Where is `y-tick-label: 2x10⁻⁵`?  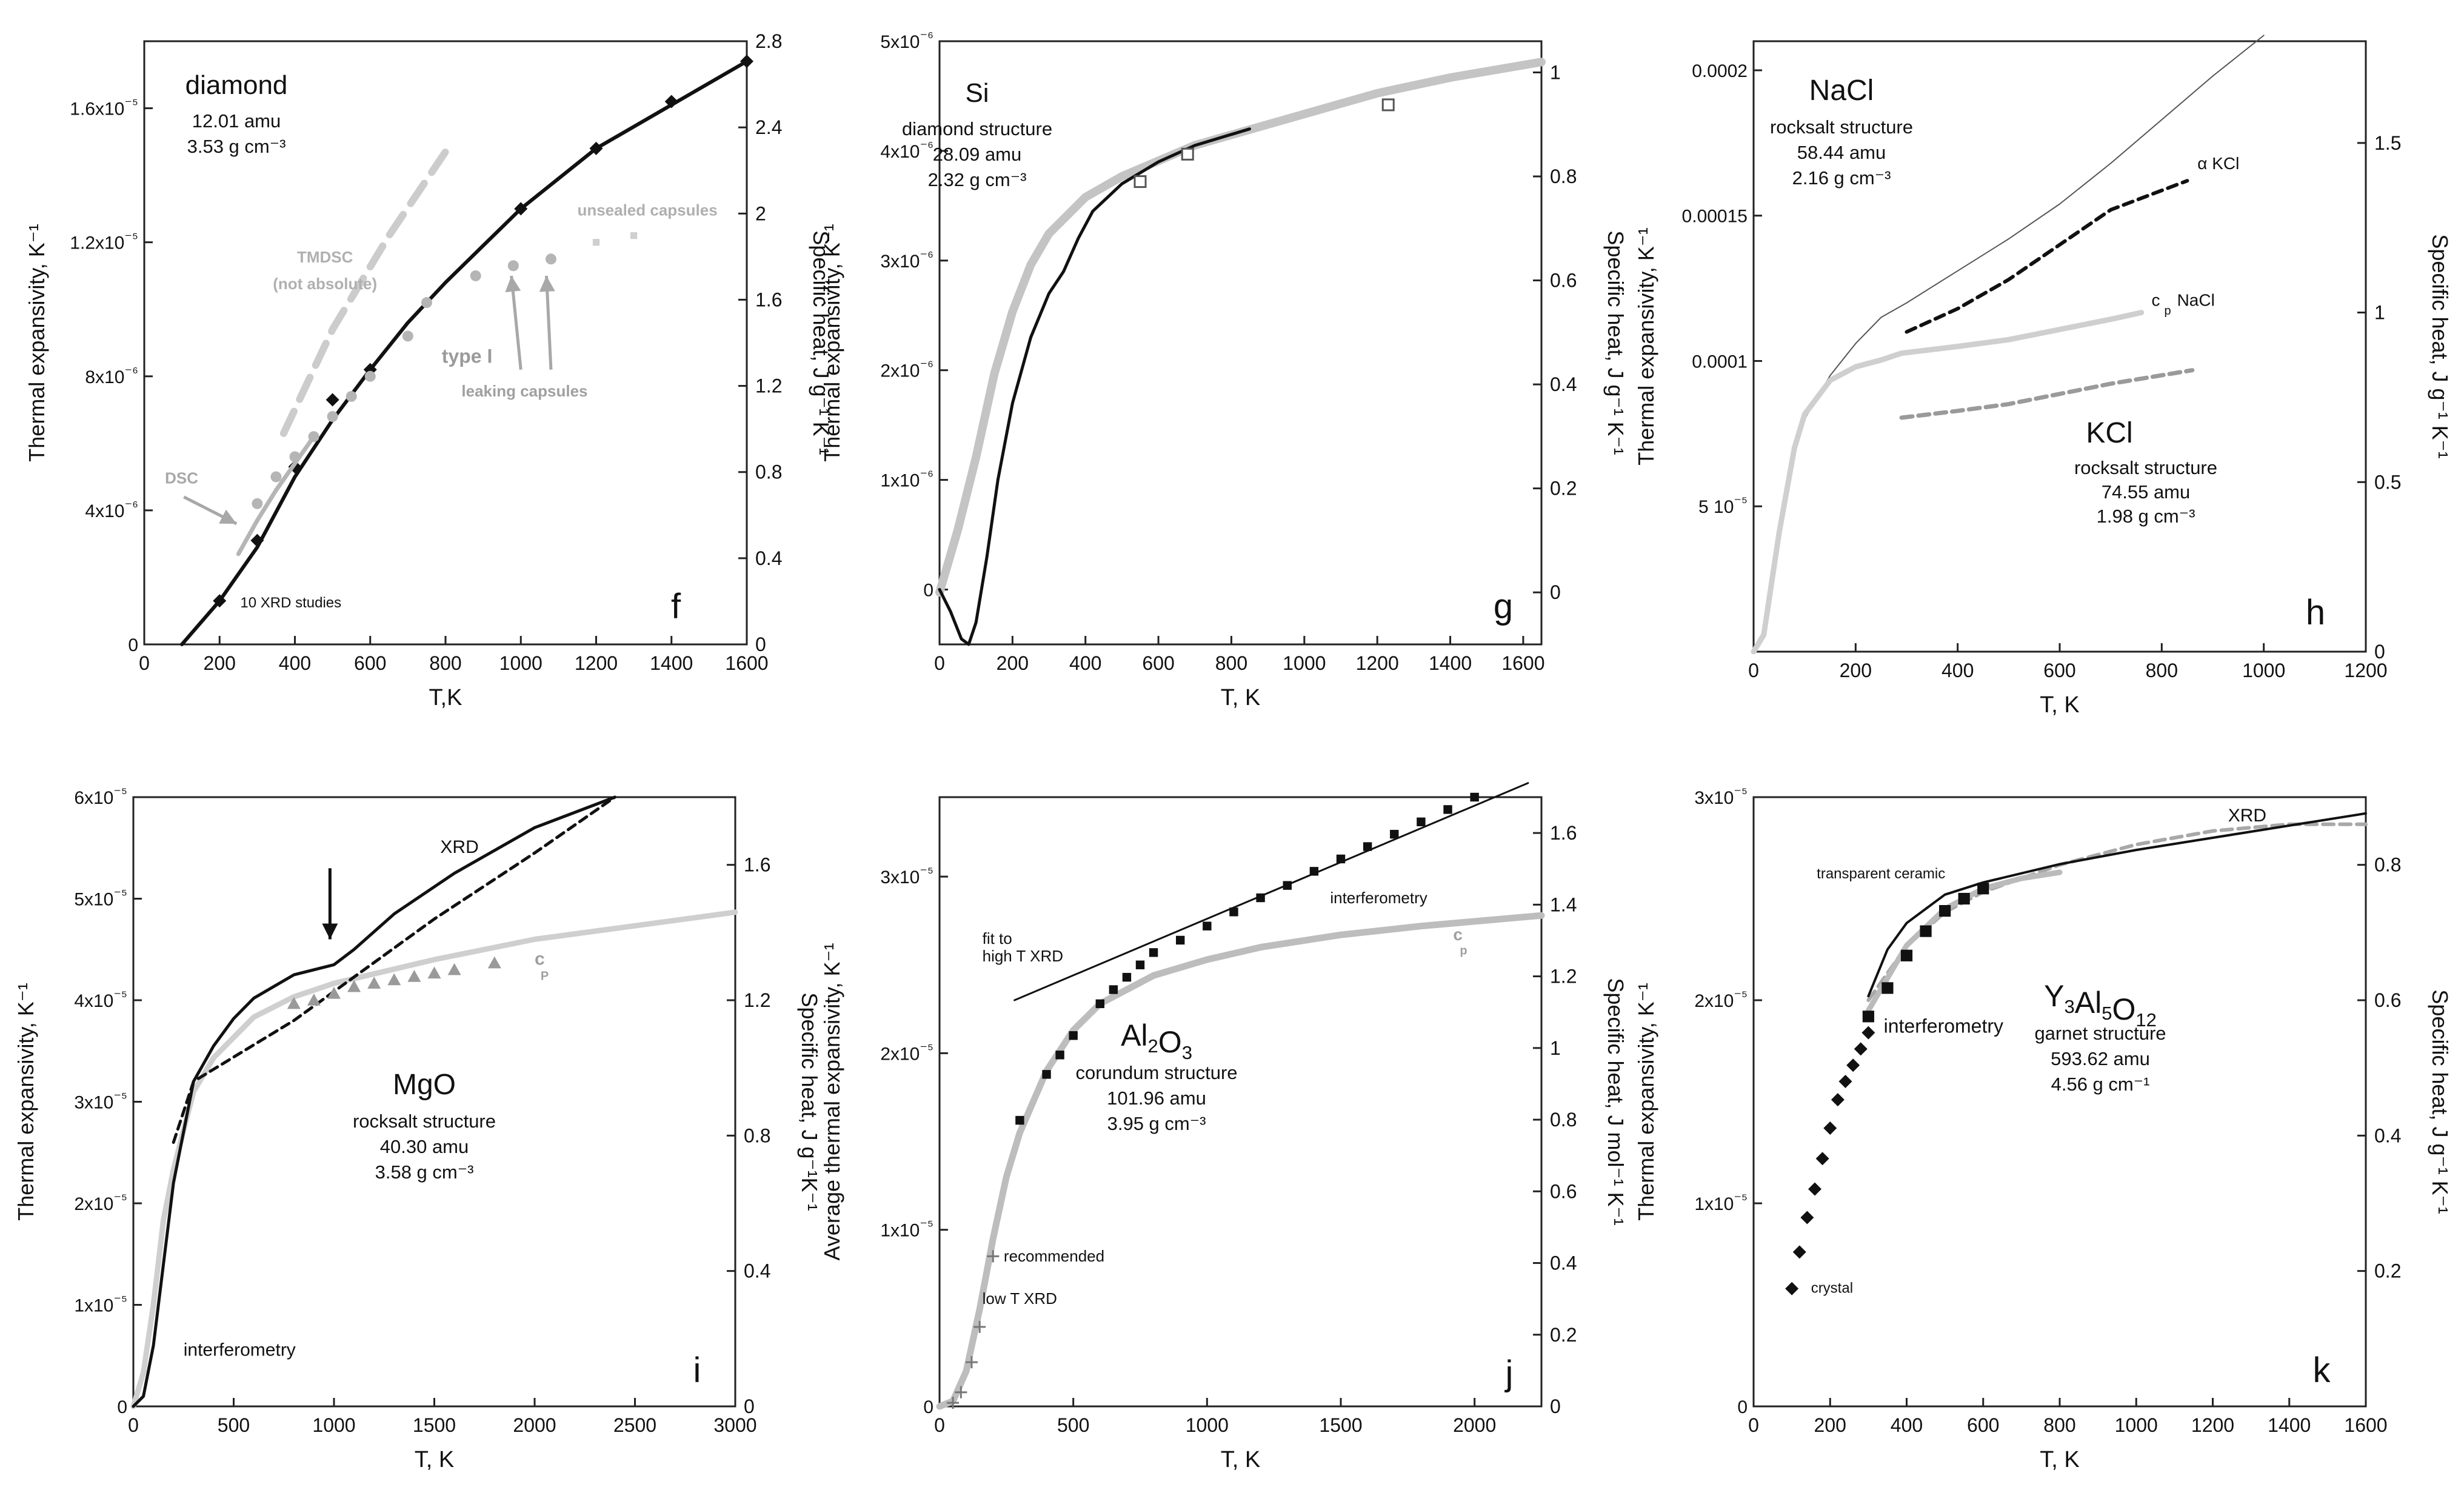
y-tick-label: 2x10⁻⁵ is located at coordinates (1721, 1000).